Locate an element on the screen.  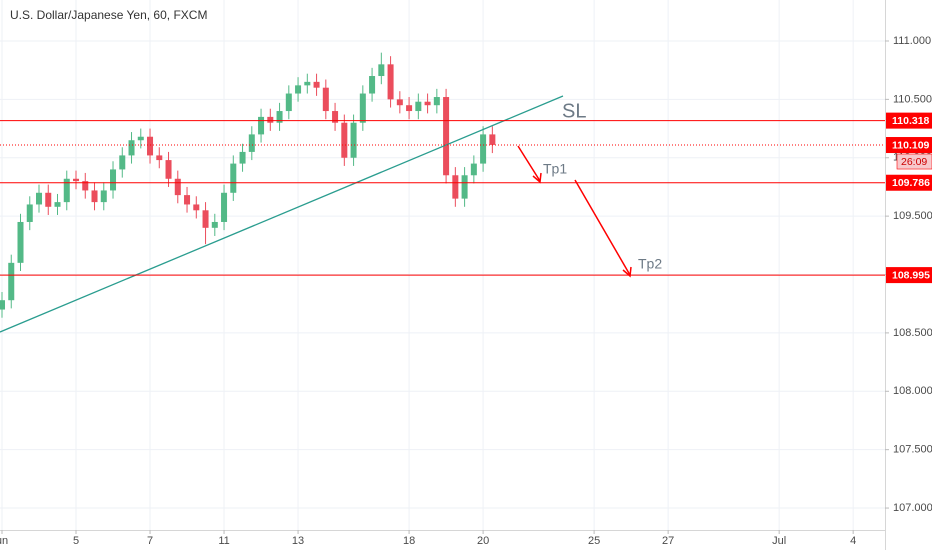
annotation: Tp2 is located at coordinates (650, 264).